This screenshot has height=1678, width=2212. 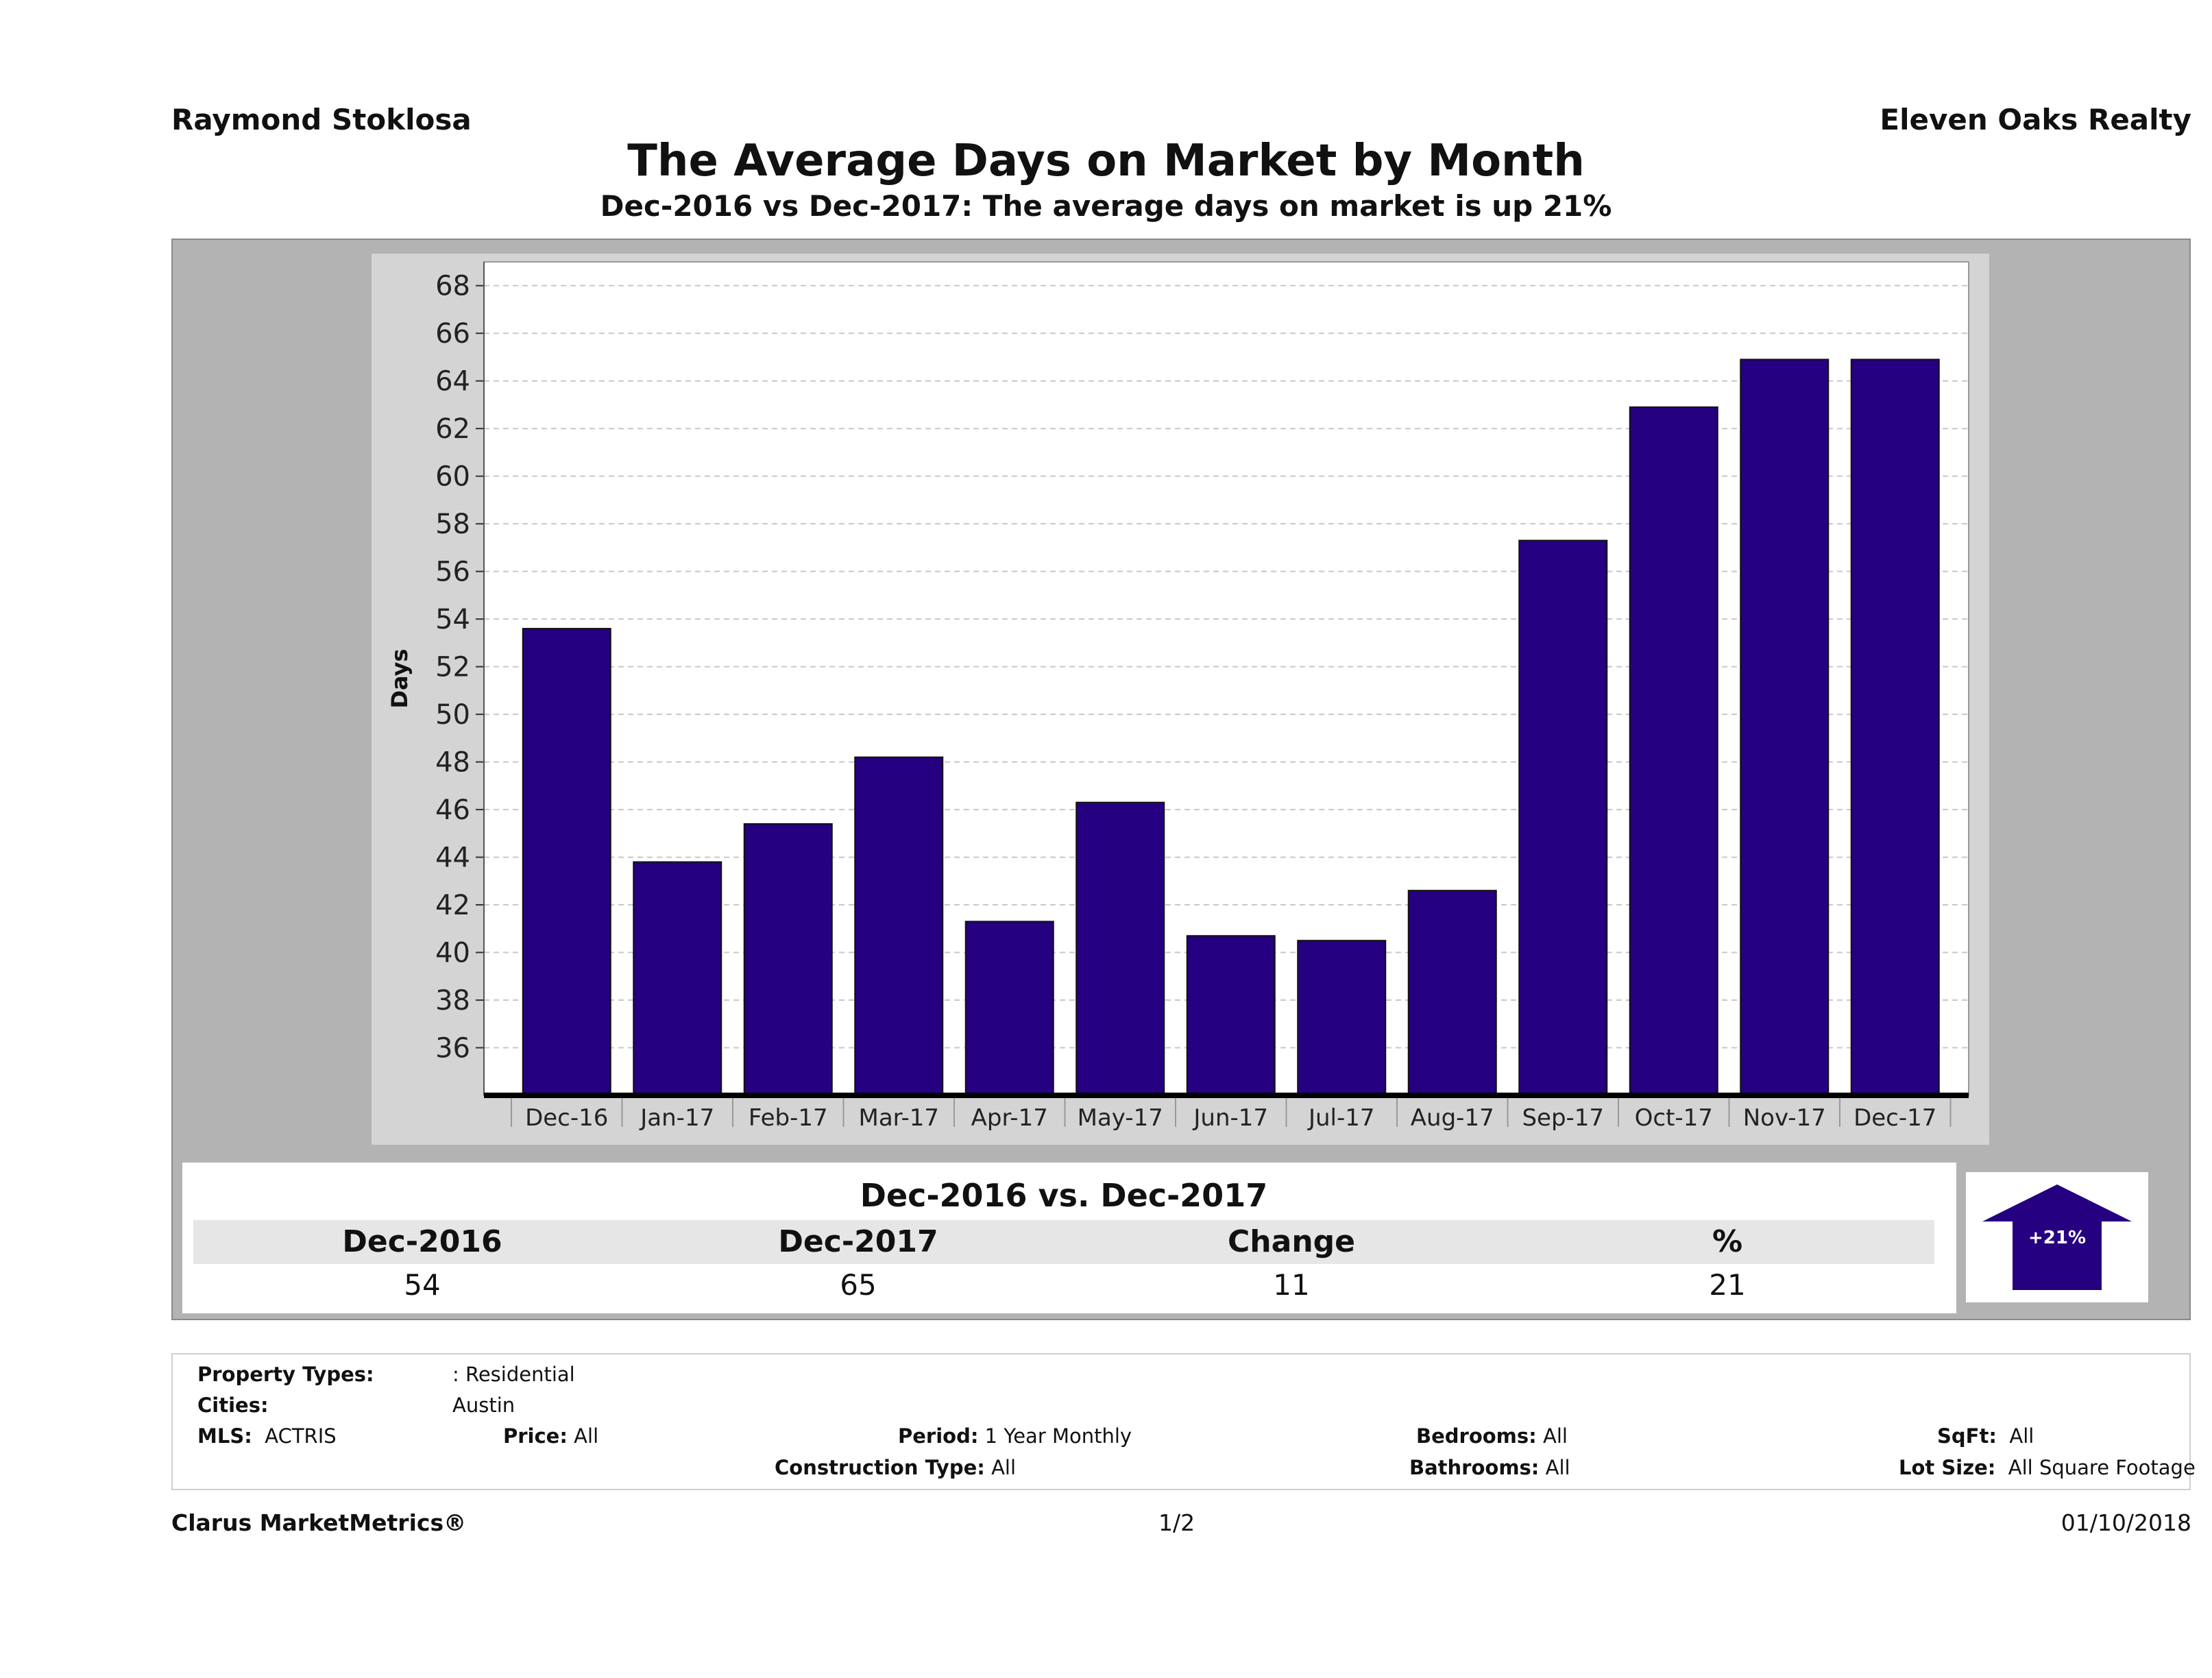 What do you see at coordinates (1727, 1241) in the screenshot?
I see `label-percent: %` at bounding box center [1727, 1241].